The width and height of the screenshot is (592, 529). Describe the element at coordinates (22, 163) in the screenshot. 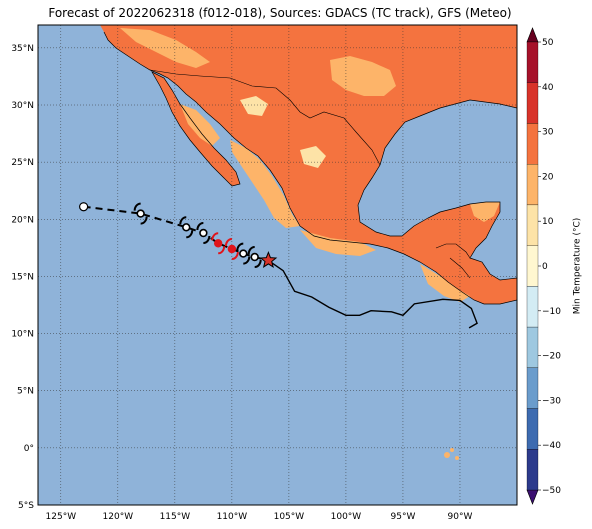

I see `lat-tick-label: 25°N` at that location.